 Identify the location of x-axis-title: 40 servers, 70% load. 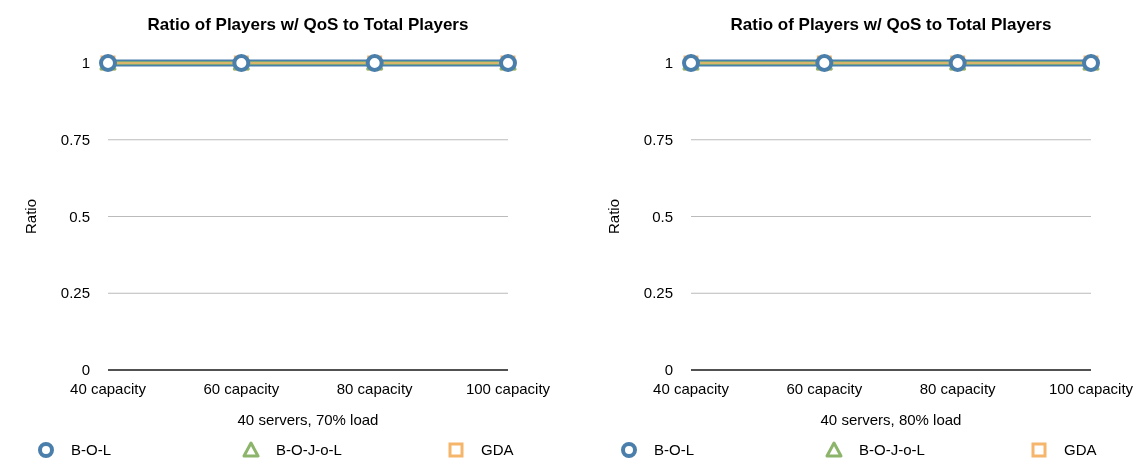
(308, 419).